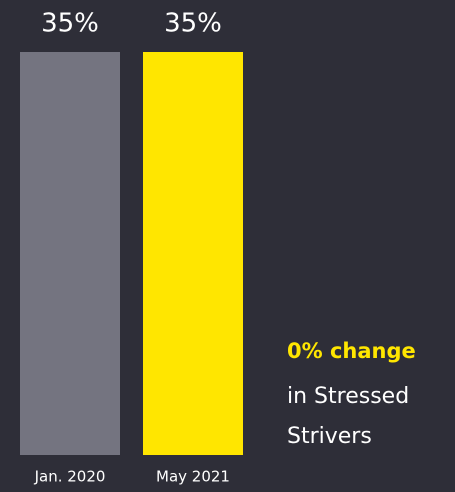 This screenshot has width=455, height=492. What do you see at coordinates (193, 477) in the screenshot?
I see `x-tick-label: May 2021` at bounding box center [193, 477].